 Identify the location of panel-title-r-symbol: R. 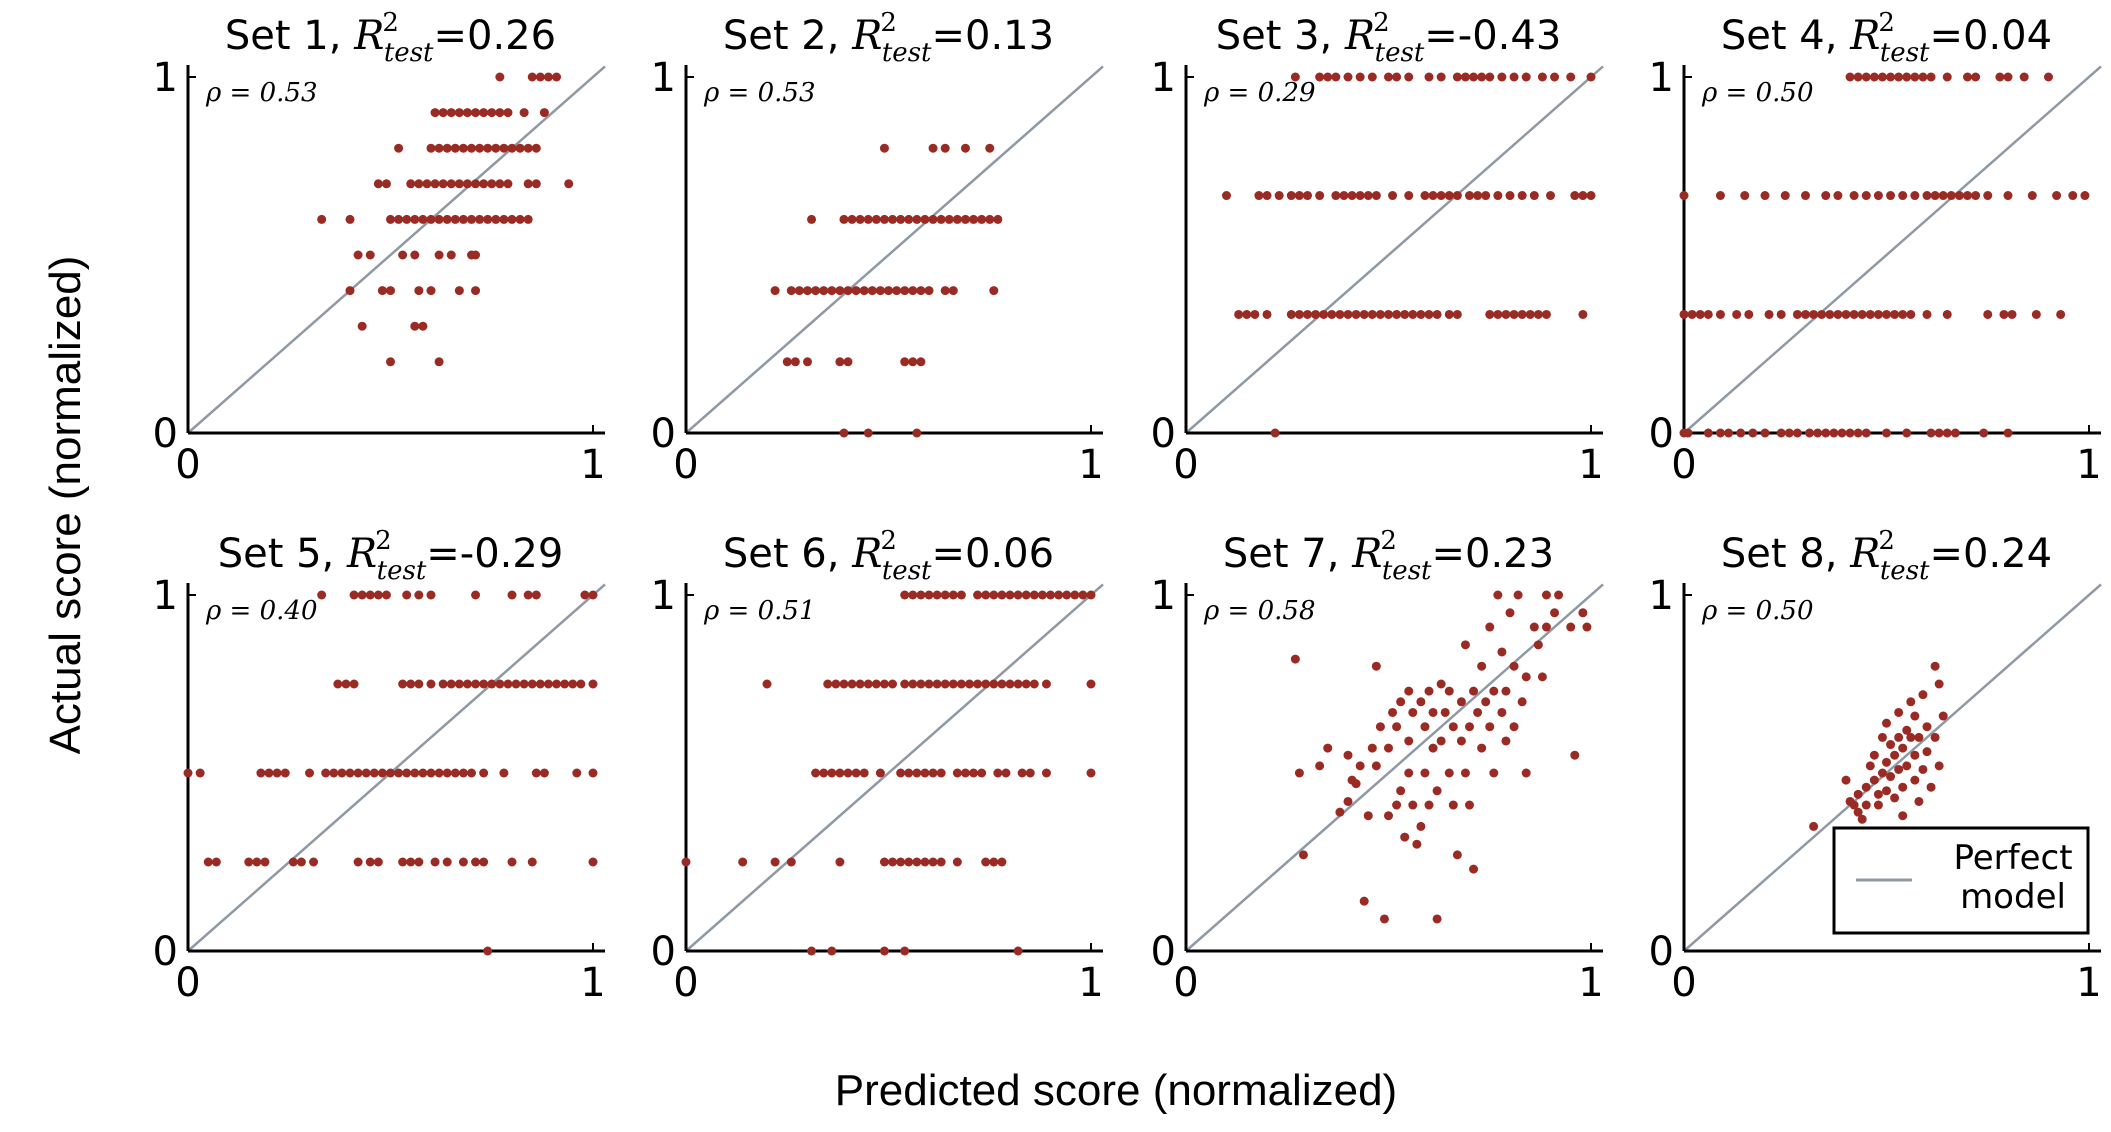
(1366, 554).